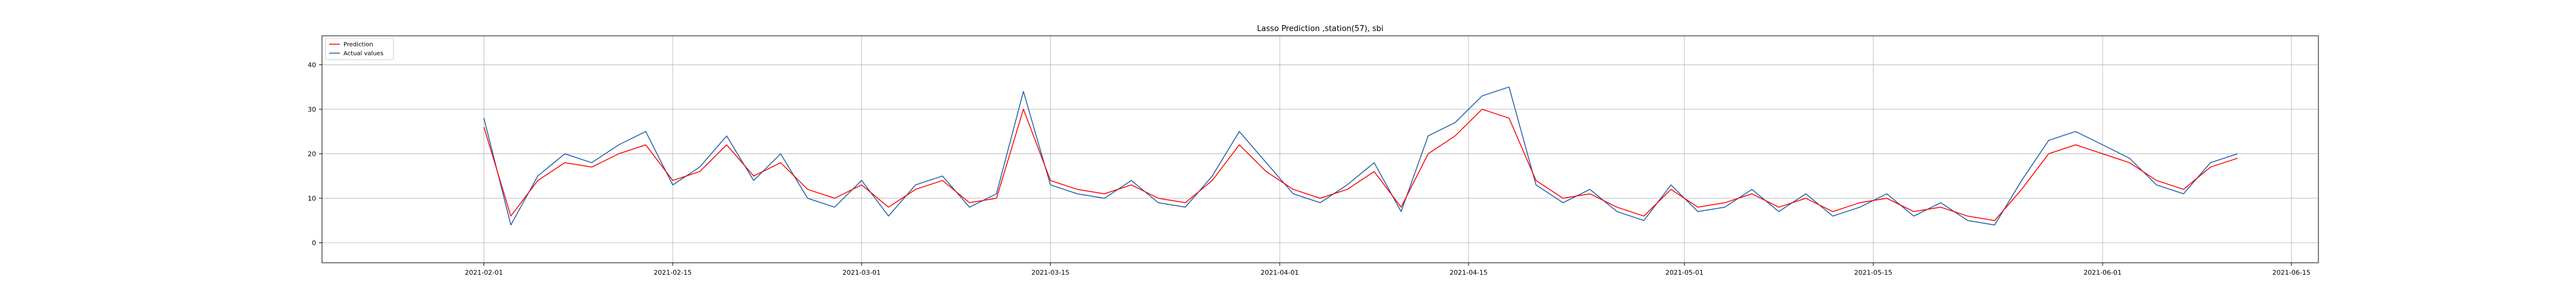 This screenshot has height=301, width=2576. What do you see at coordinates (312, 65) in the screenshot?
I see `y-tick-label: 40` at bounding box center [312, 65].